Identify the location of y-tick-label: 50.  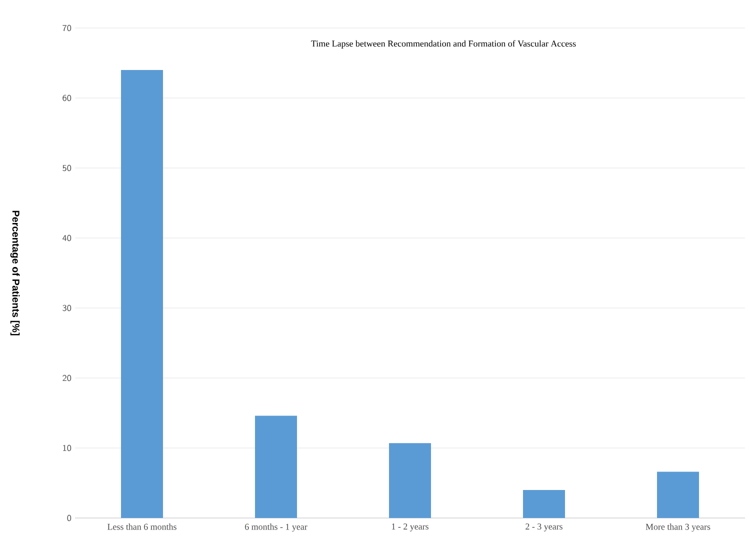
(67, 168).